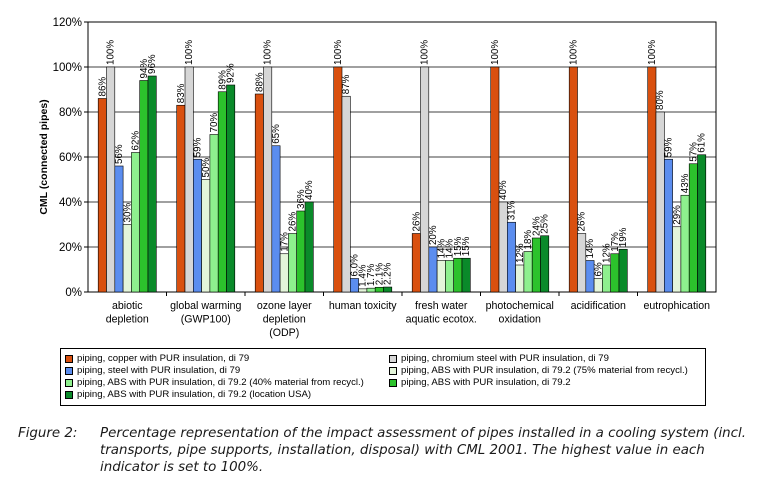 This screenshot has width=768, height=488. What do you see at coordinates (685, 183) in the screenshot?
I see `data-label: 43%` at bounding box center [685, 183].